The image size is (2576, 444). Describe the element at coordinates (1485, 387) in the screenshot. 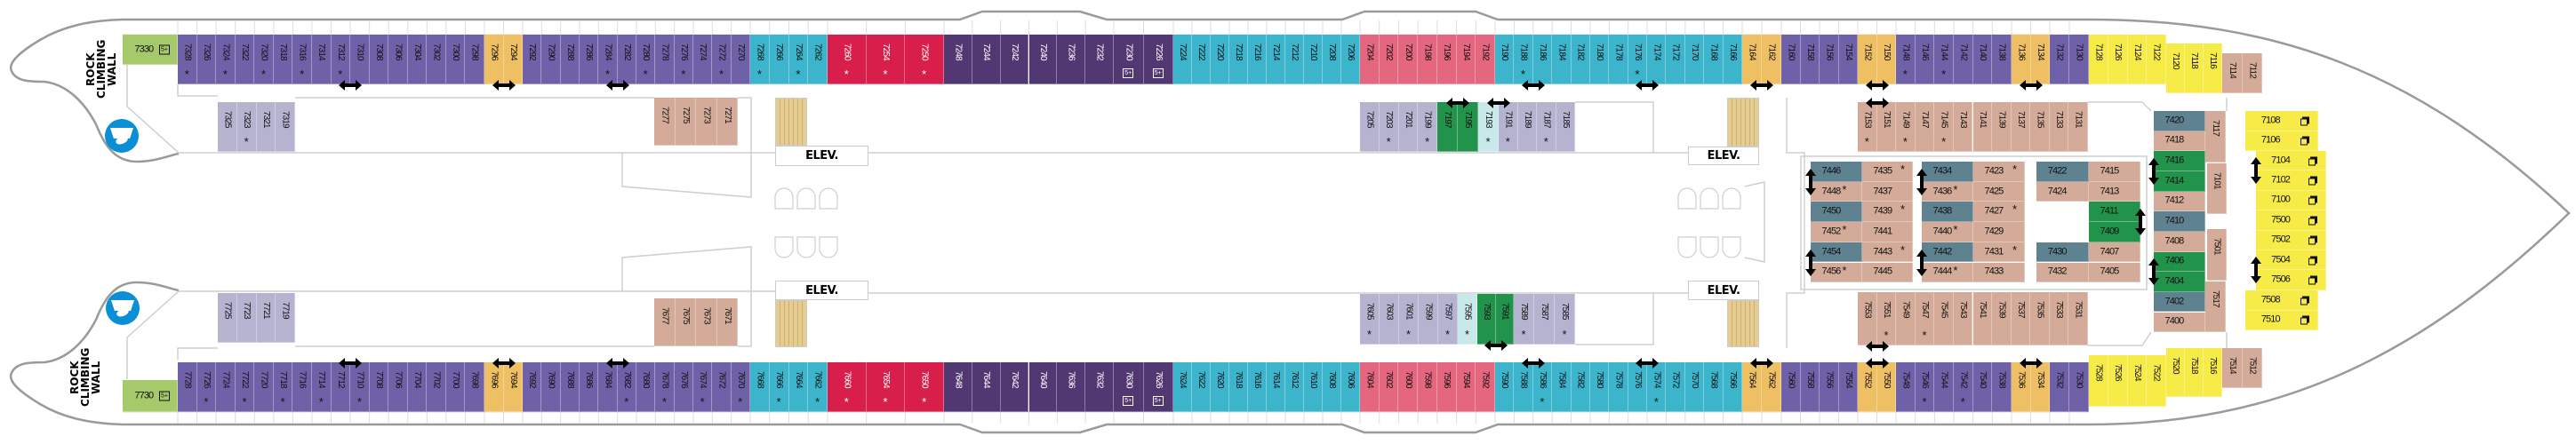

I see `cabin-7592: 7592` at that location.